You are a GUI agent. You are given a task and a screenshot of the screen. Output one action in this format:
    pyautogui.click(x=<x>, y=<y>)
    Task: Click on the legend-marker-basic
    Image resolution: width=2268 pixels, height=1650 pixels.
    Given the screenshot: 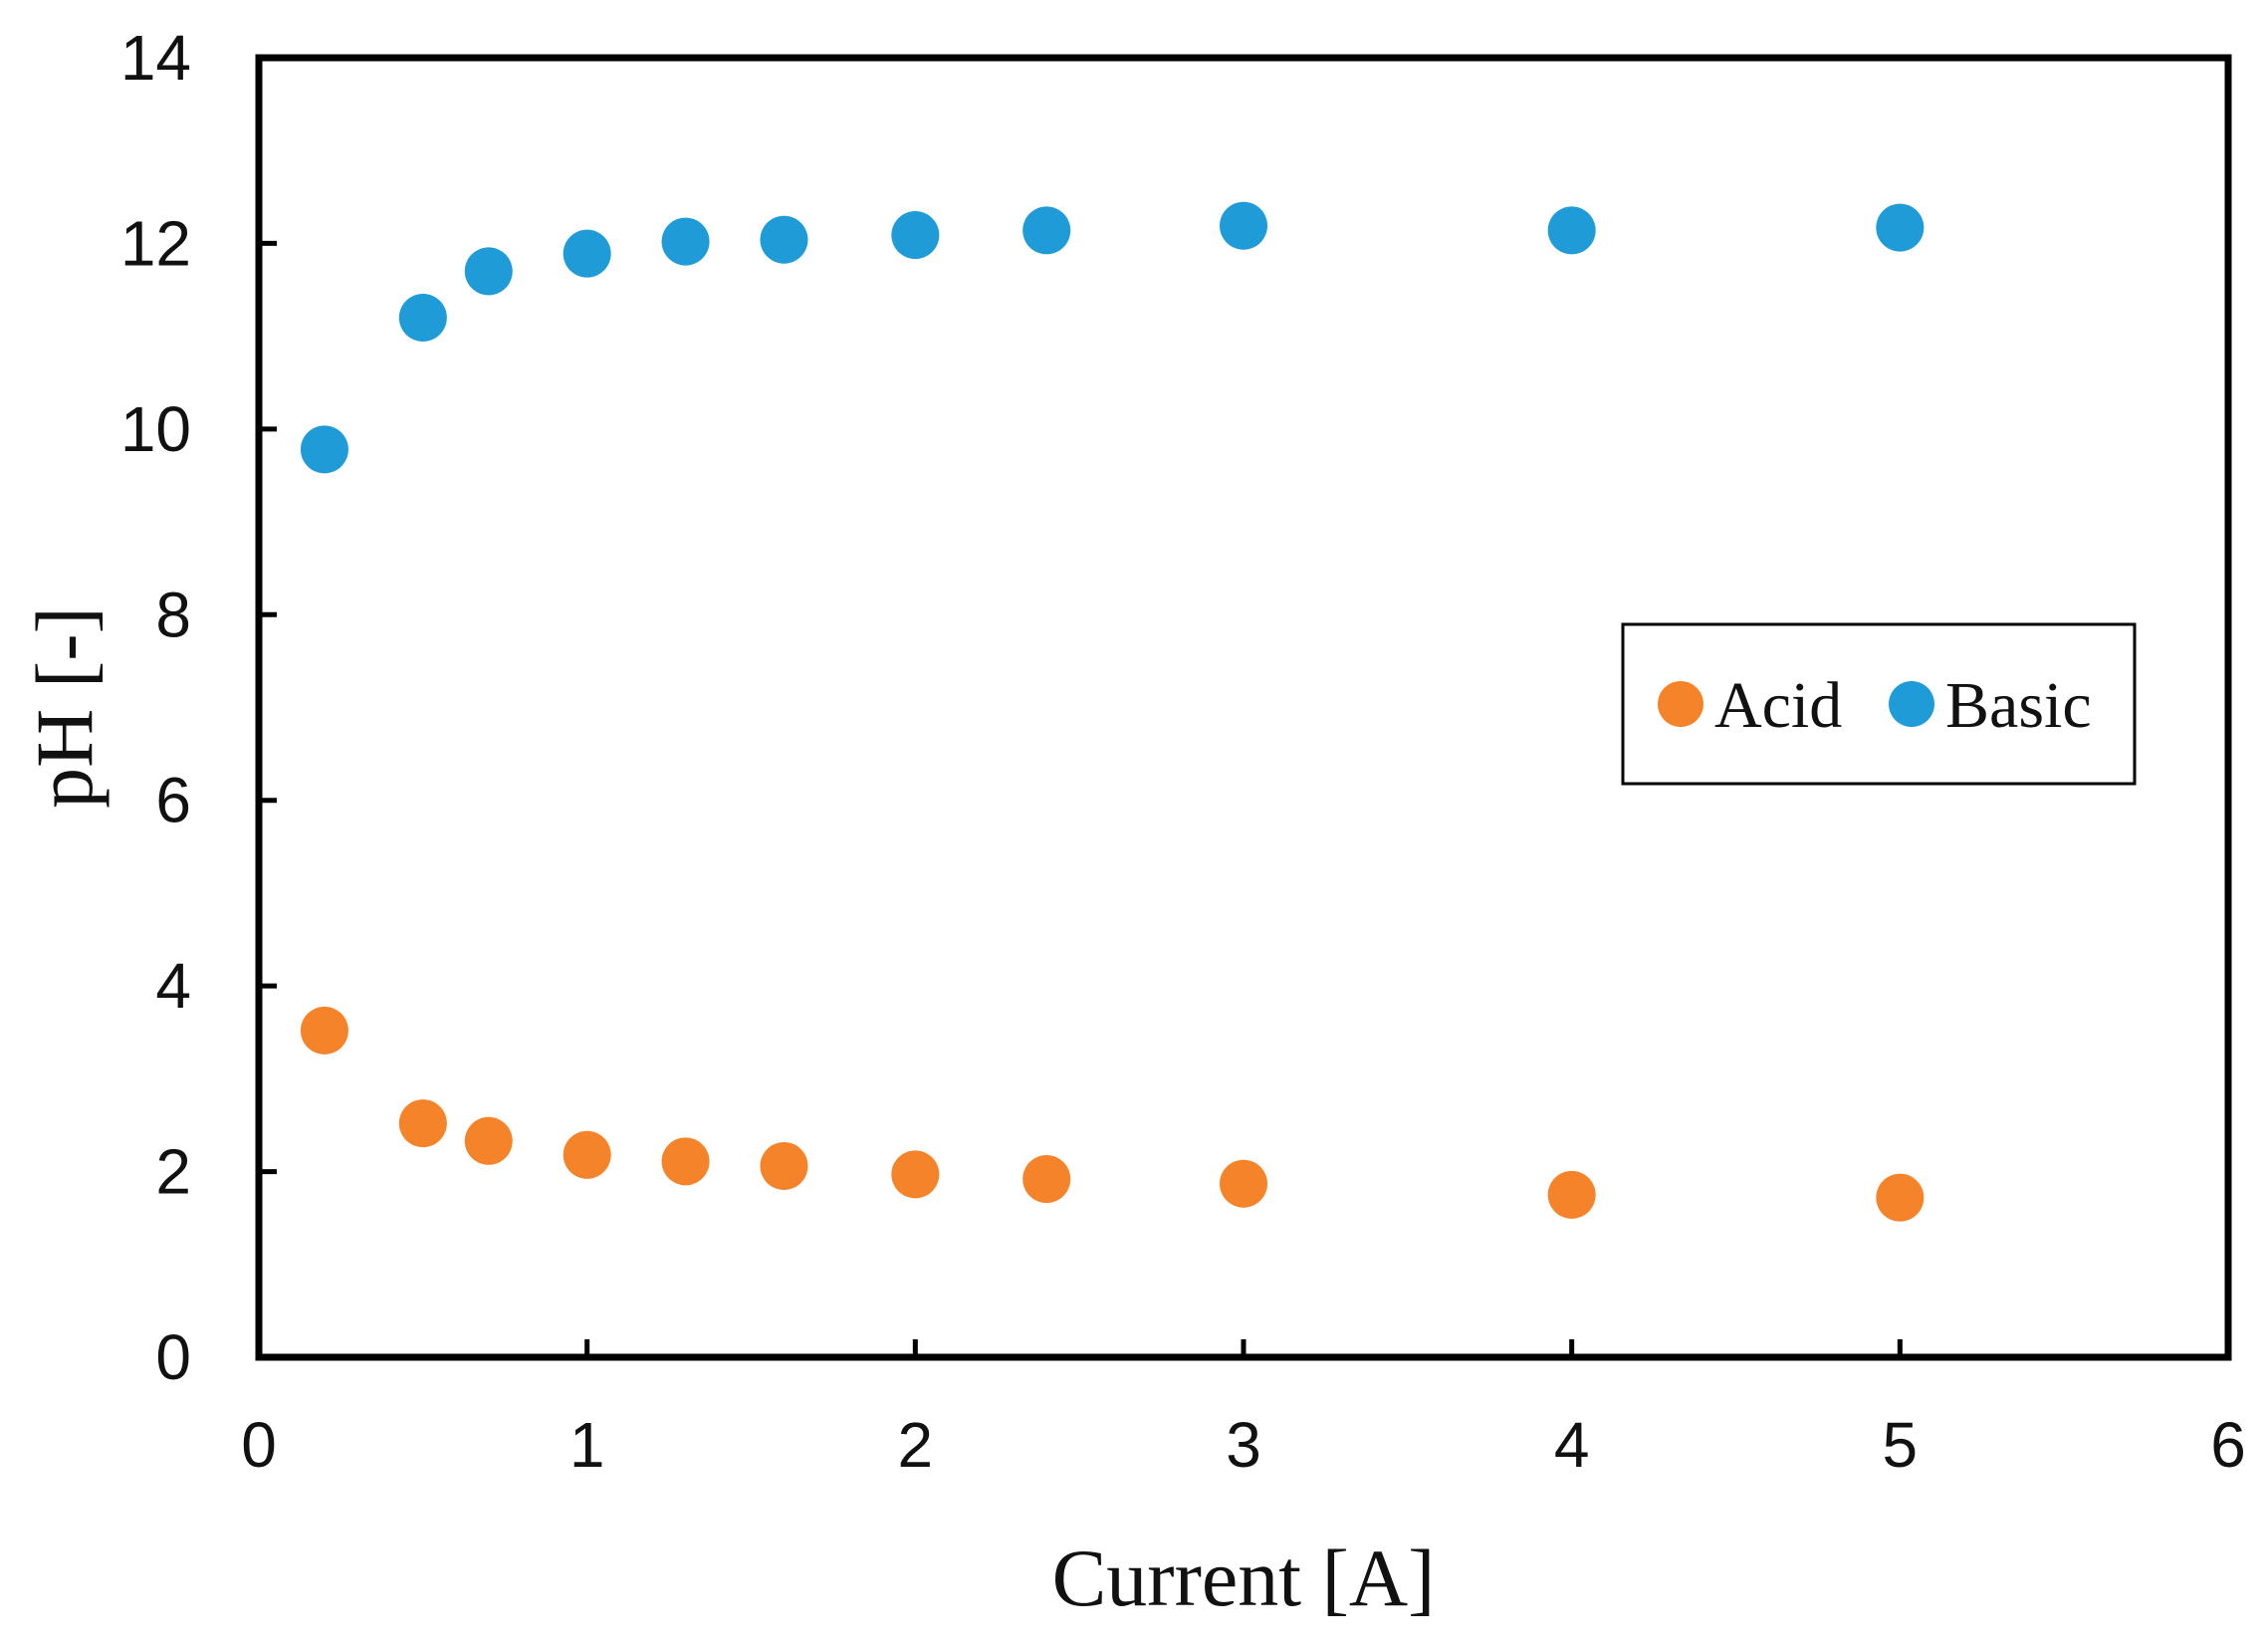 What is the action you would take?
    pyautogui.click(x=1911, y=704)
    